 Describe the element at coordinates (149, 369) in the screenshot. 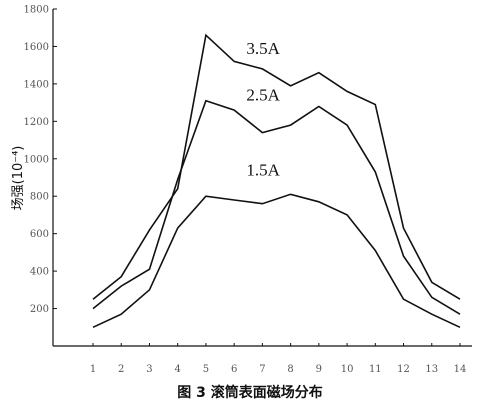

I see `x-tick-label: 3` at that location.